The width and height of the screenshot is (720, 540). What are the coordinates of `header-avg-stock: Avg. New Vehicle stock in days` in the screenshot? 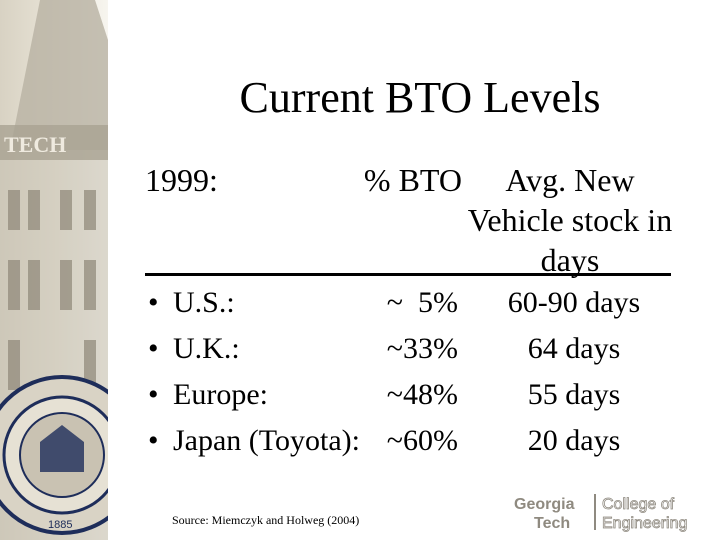 It's located at (570, 220).